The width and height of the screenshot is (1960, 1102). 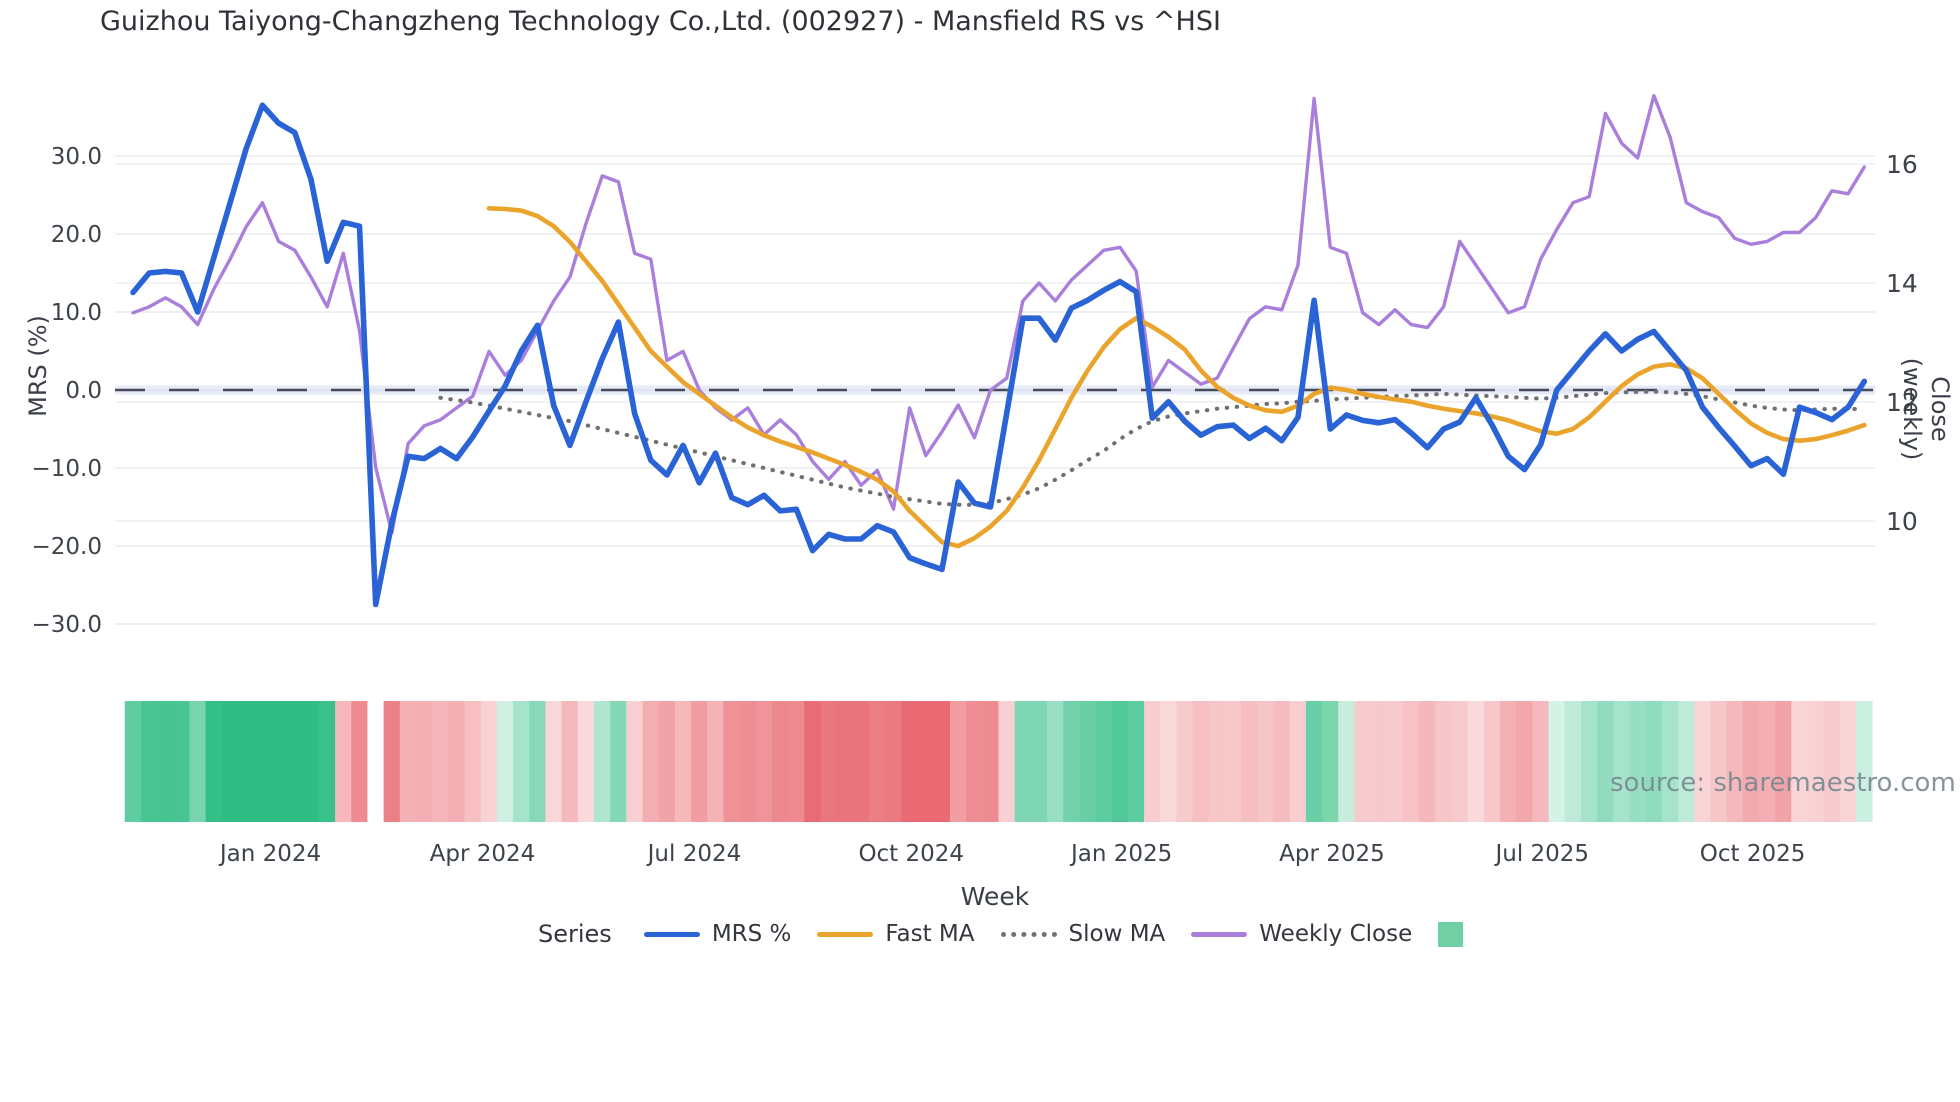 What do you see at coordinates (1117, 934) in the screenshot?
I see `legend-item-label: Slow MA` at bounding box center [1117, 934].